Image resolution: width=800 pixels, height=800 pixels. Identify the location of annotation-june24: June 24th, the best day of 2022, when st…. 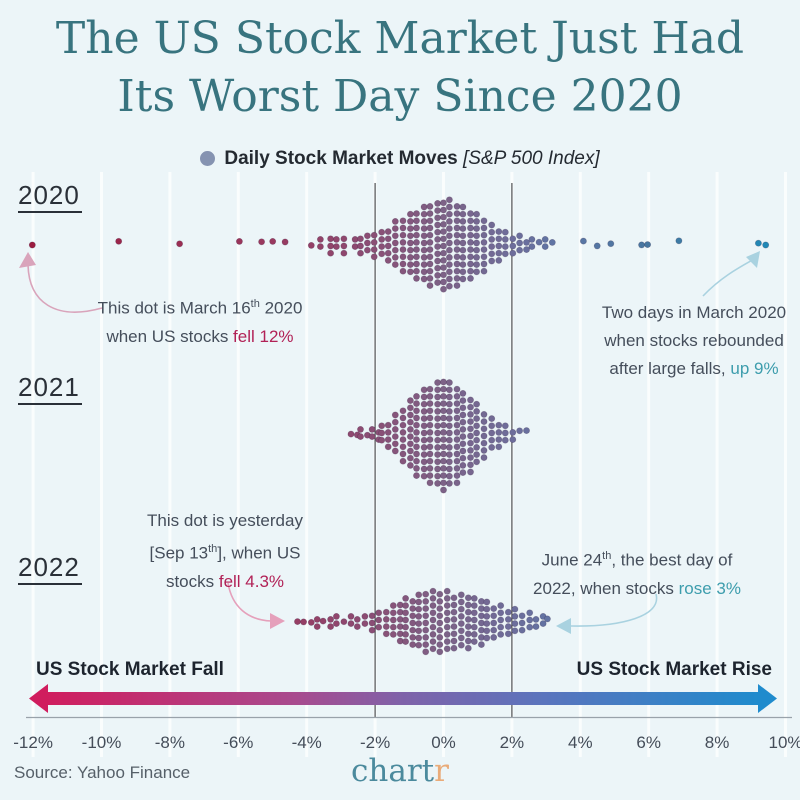
(637, 574).